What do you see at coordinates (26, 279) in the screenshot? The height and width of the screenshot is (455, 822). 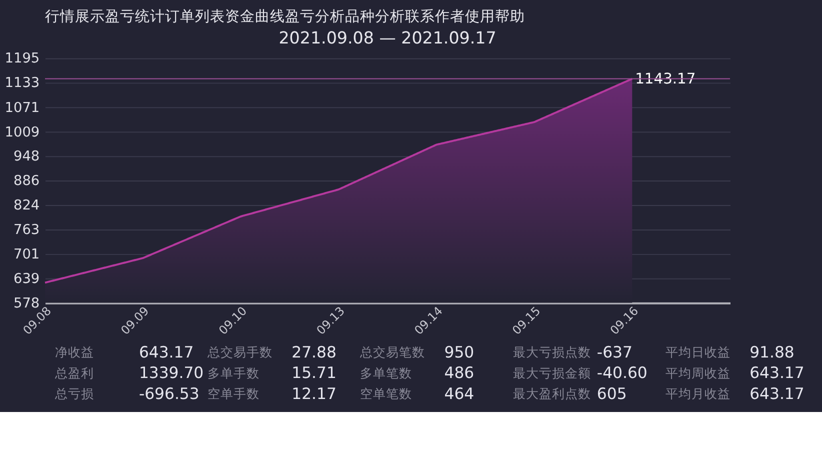 I see `y-tick-label: 639` at bounding box center [26, 279].